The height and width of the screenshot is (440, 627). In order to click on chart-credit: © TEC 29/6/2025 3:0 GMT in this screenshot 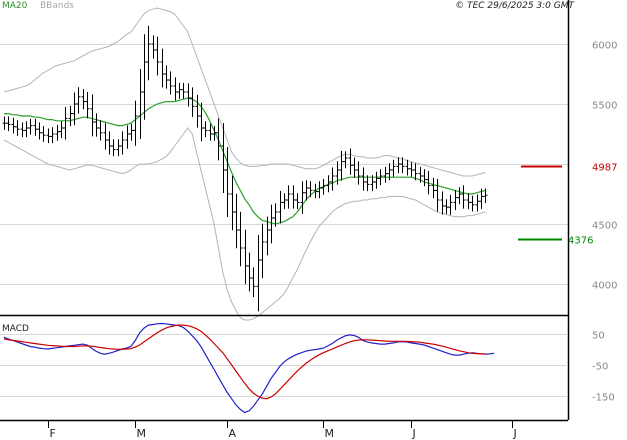, I will do `click(515, 6)`.